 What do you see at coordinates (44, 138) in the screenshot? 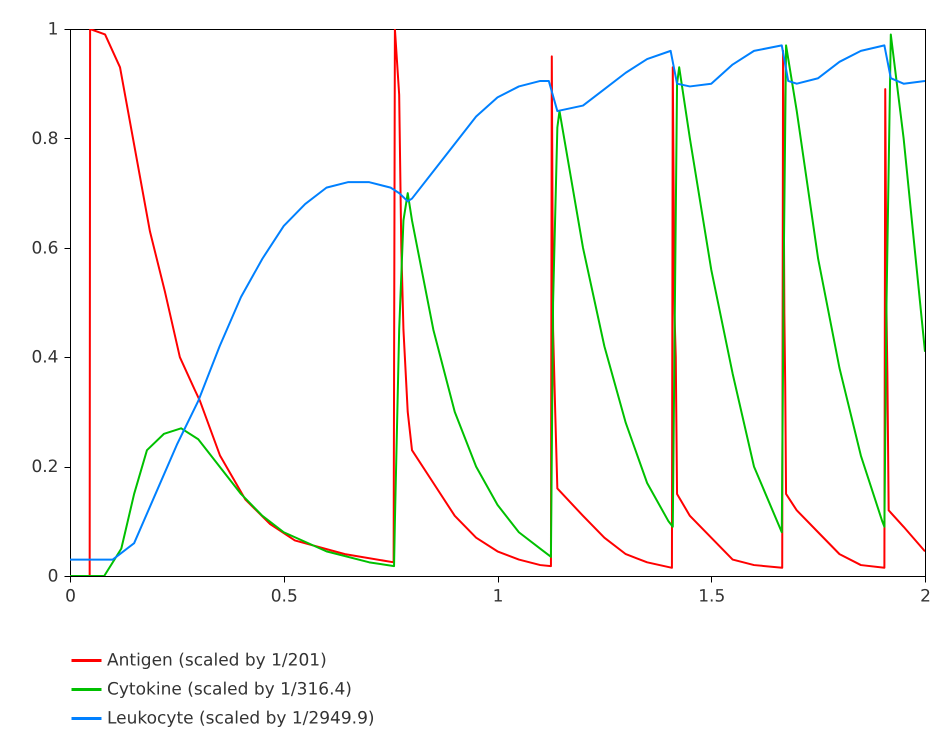
I see `y-tick-label: 0.8` at bounding box center [44, 138].